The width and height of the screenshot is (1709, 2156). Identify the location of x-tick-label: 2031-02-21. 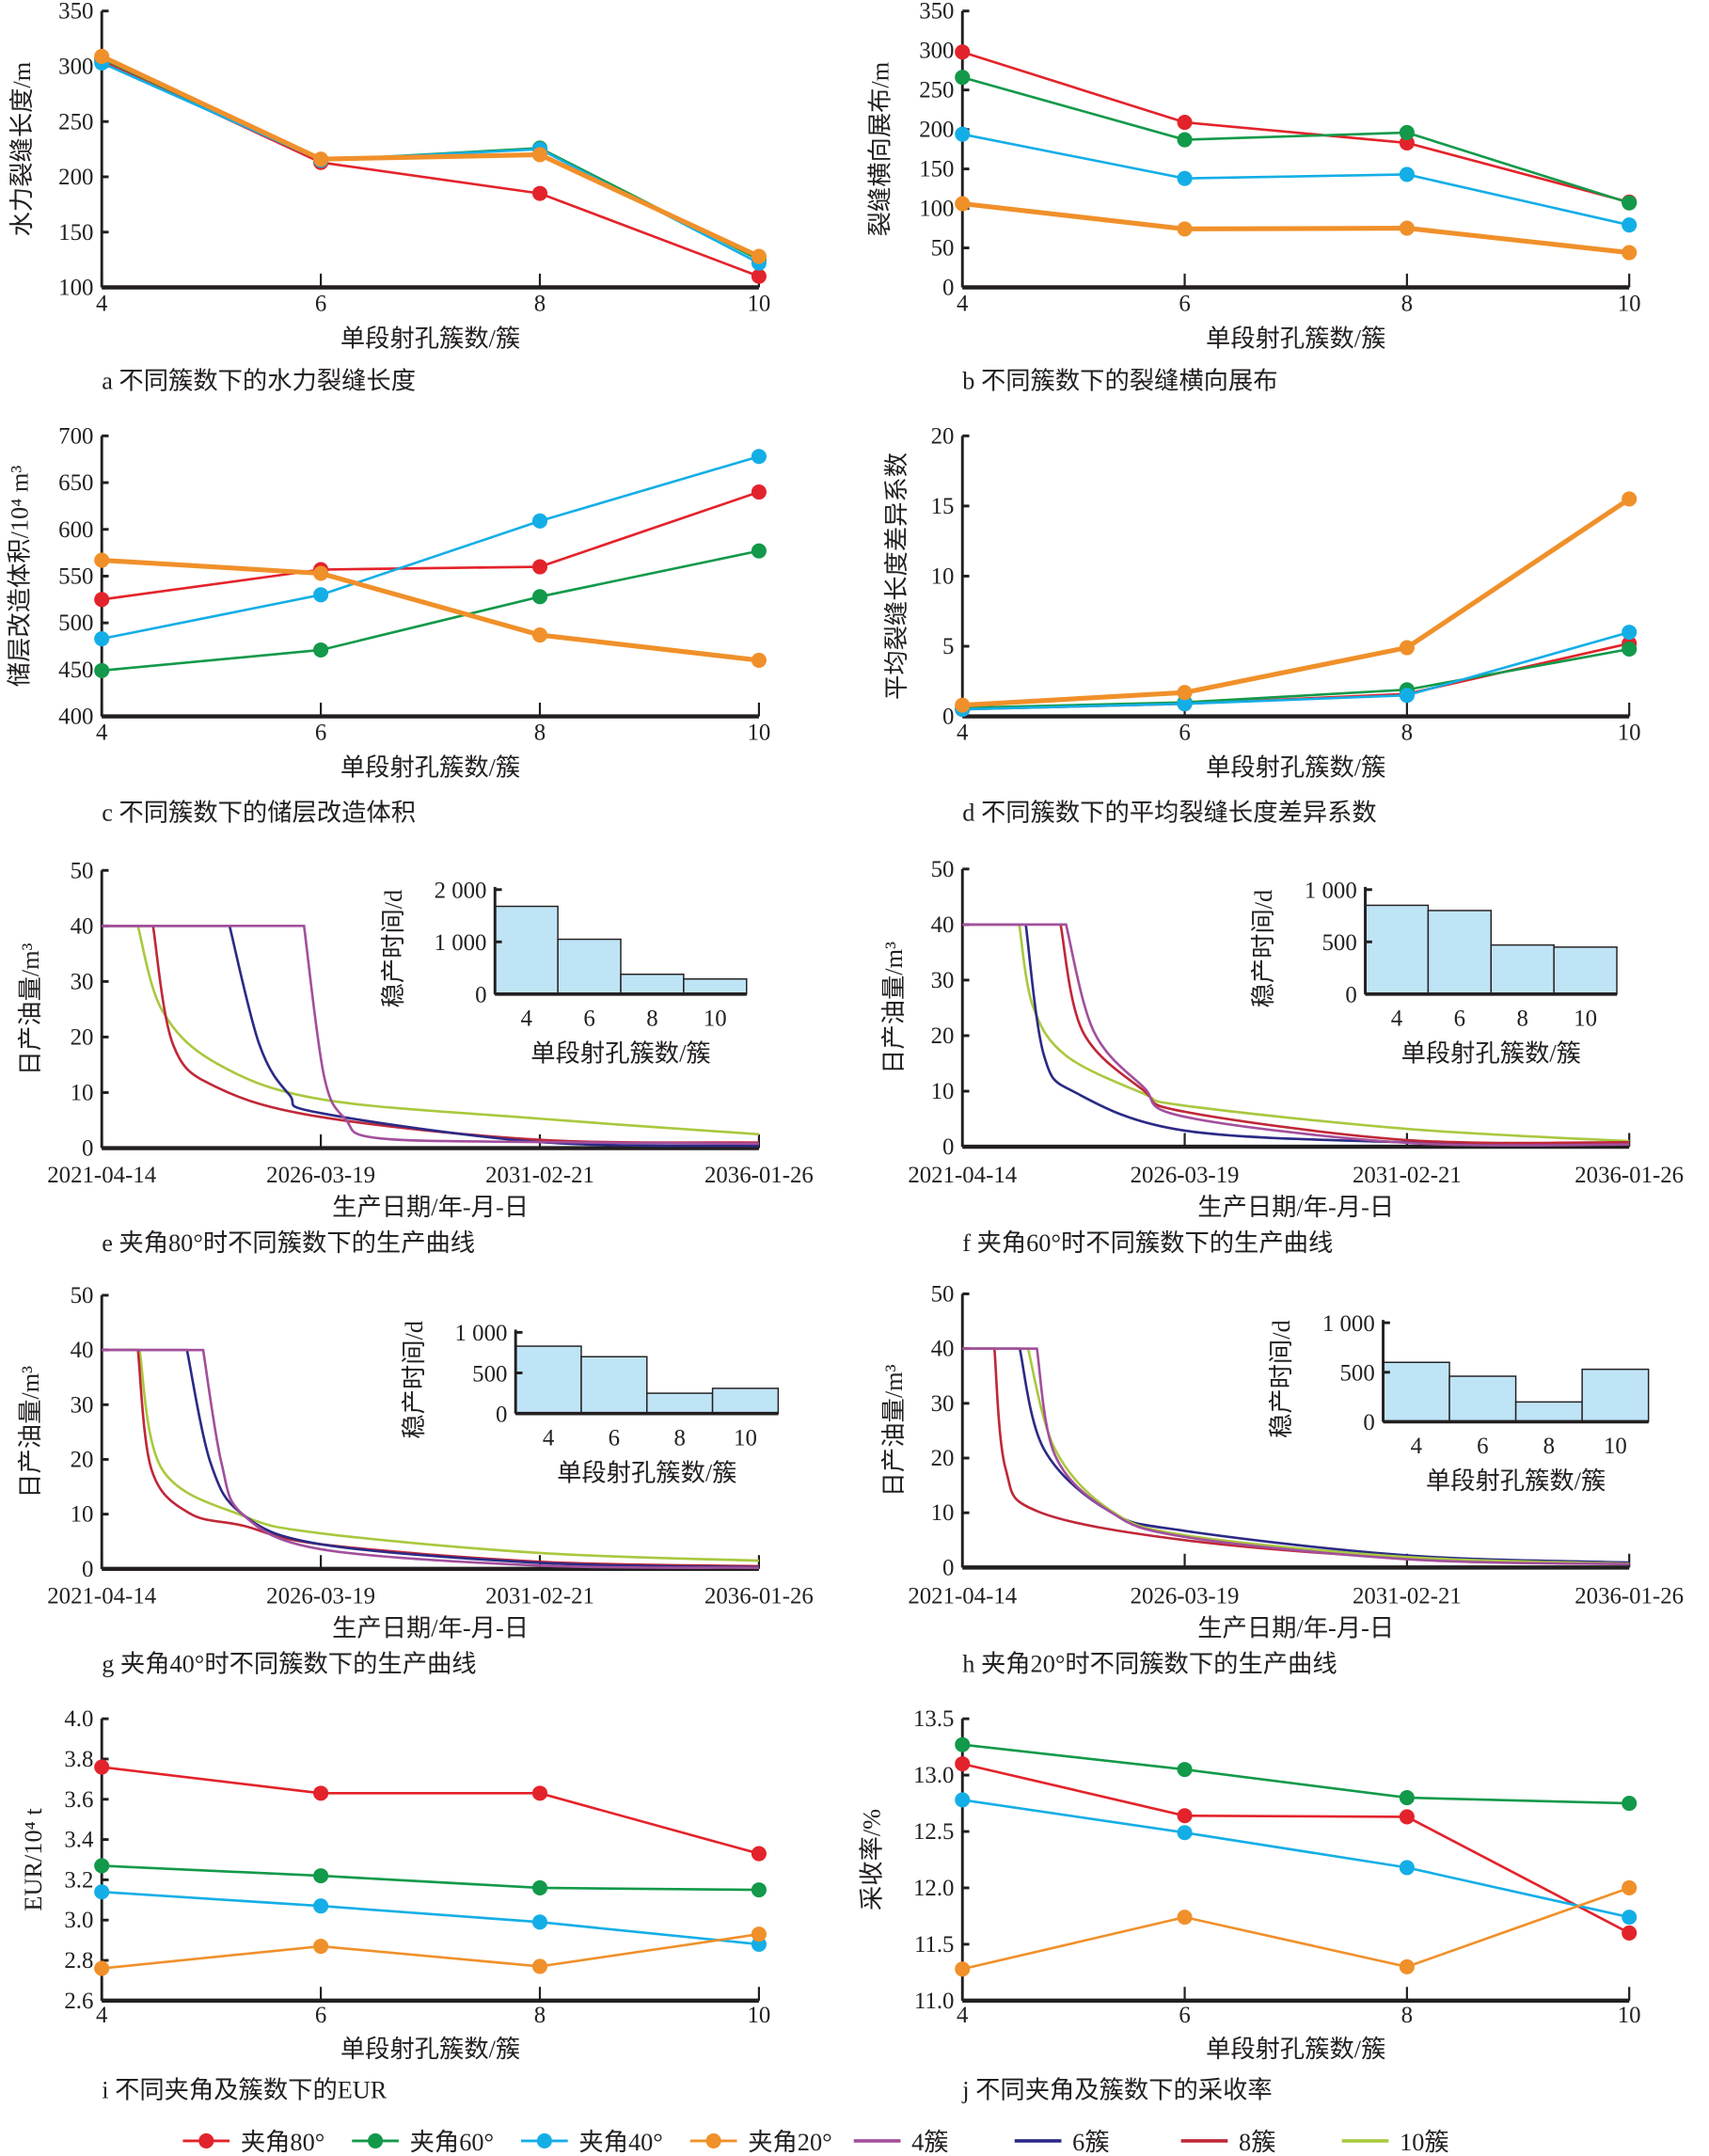
(1407, 1175).